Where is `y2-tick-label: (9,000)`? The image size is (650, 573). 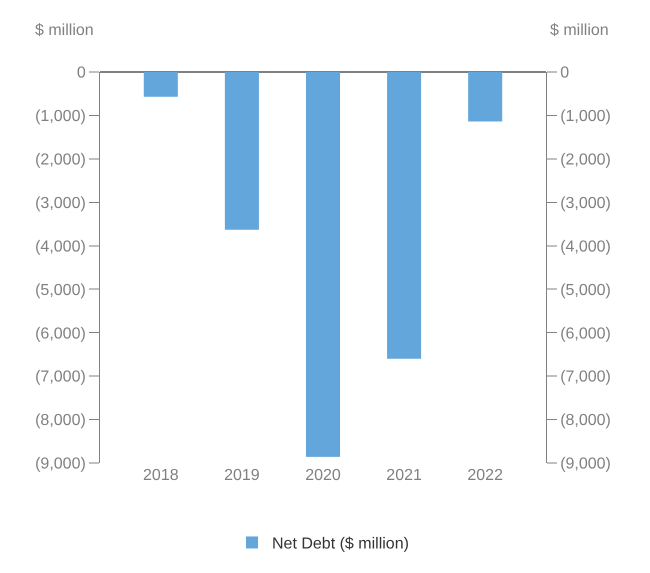
y2-tick-label: (9,000) is located at coordinates (585, 464).